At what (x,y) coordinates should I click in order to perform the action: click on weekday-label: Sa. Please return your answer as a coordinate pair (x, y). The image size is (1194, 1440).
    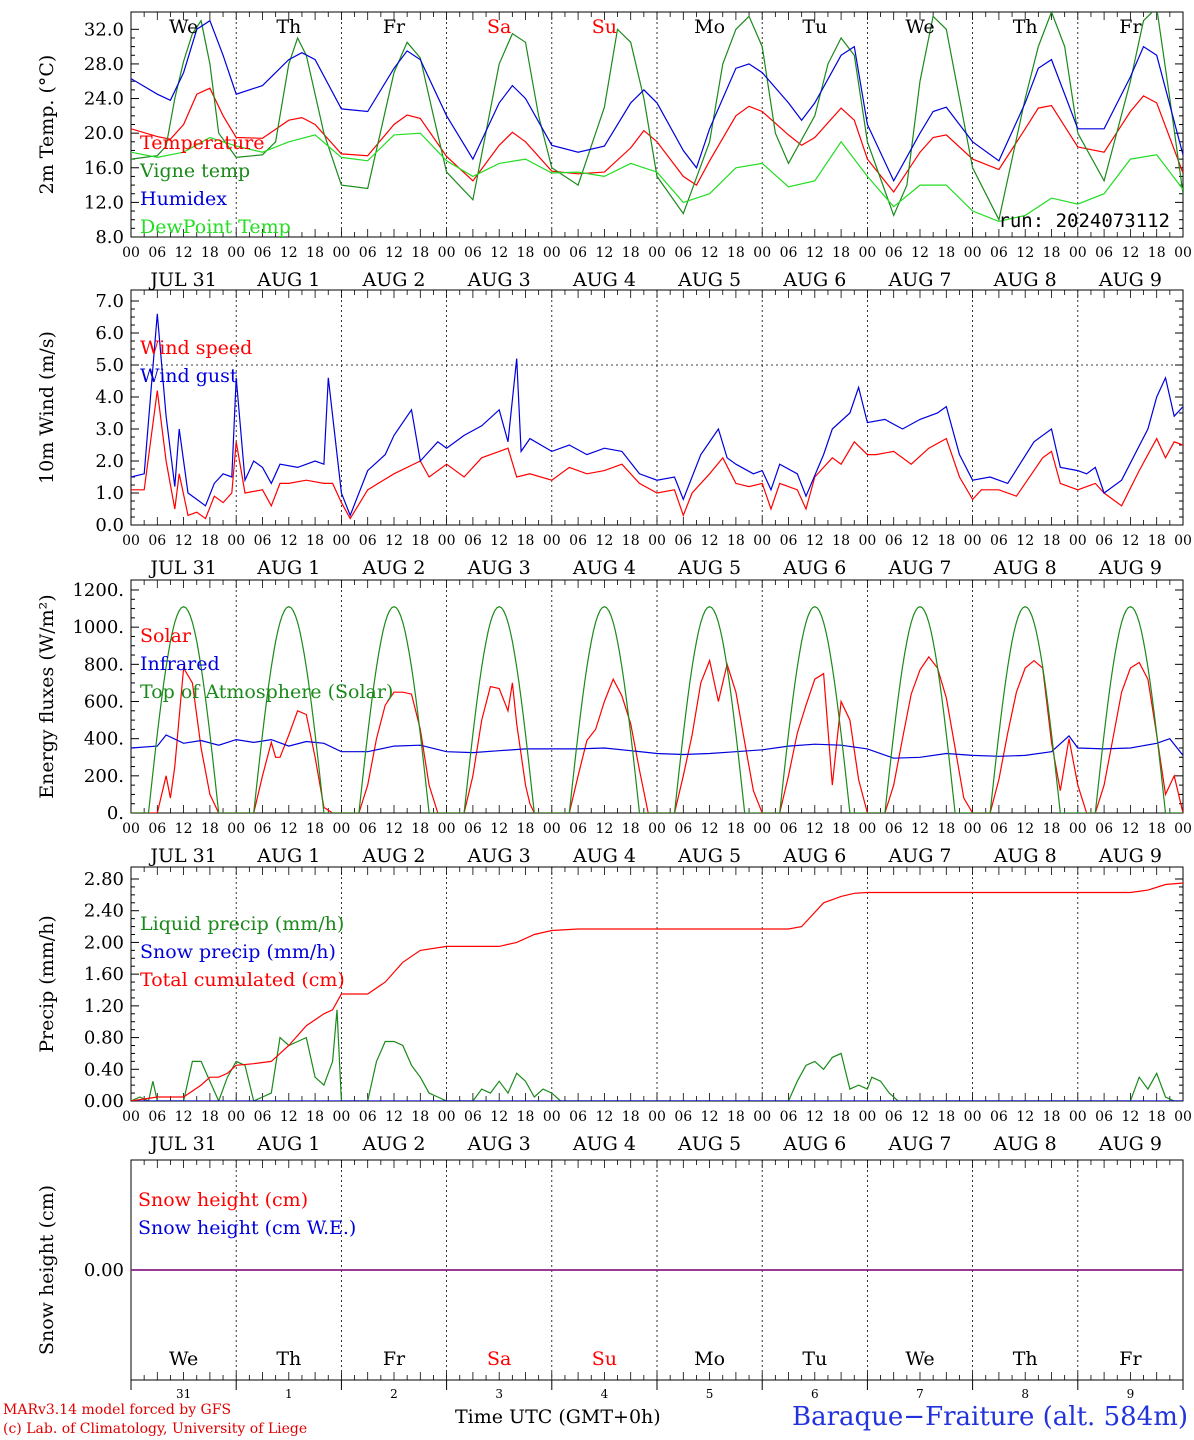
    Looking at the image, I should click on (499, 27).